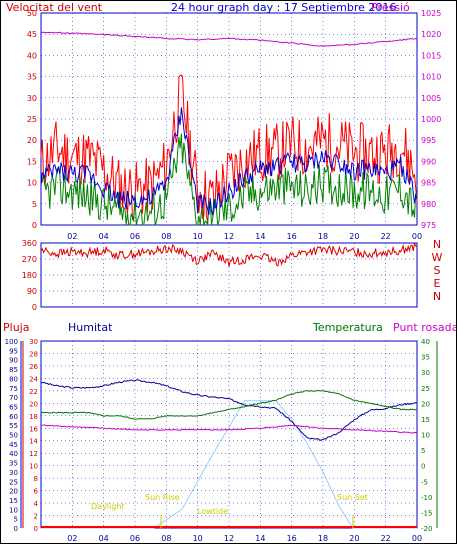 This screenshot has width=457, height=547. I want to click on wind-x-tick-label: 06, so click(135, 236).